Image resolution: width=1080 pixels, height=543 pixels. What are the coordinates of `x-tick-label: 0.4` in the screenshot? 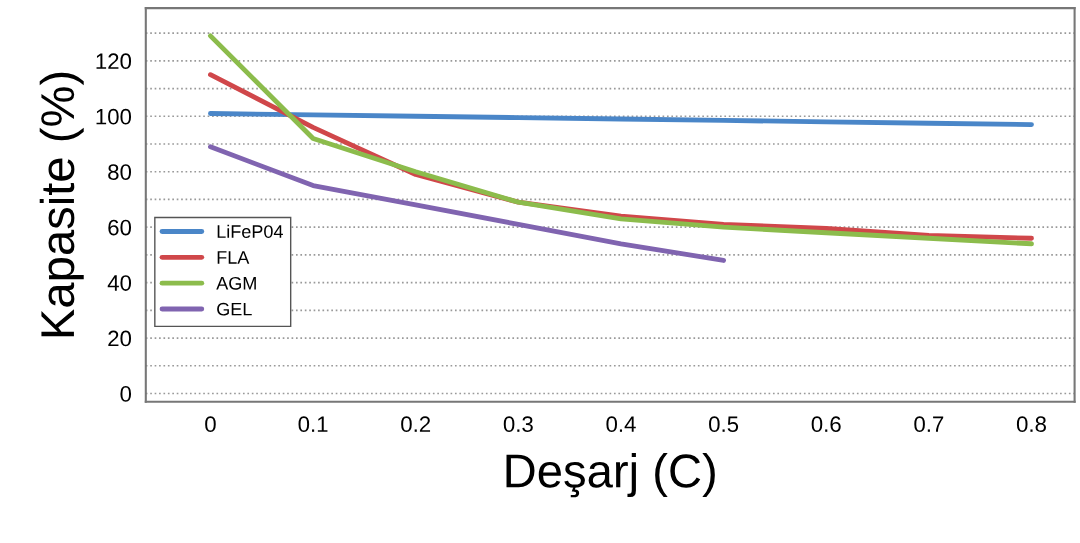 It's located at (621, 424).